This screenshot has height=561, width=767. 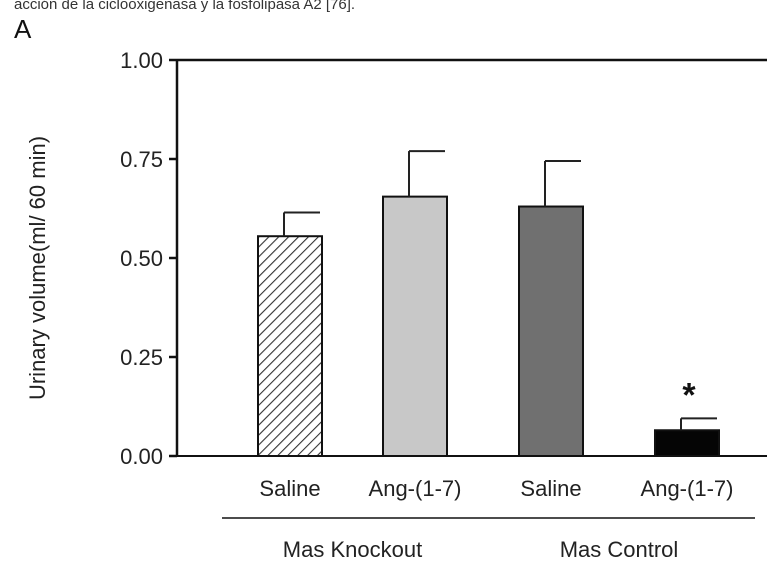 What do you see at coordinates (352, 549) in the screenshot?
I see `group-label: Mas Knockout` at bounding box center [352, 549].